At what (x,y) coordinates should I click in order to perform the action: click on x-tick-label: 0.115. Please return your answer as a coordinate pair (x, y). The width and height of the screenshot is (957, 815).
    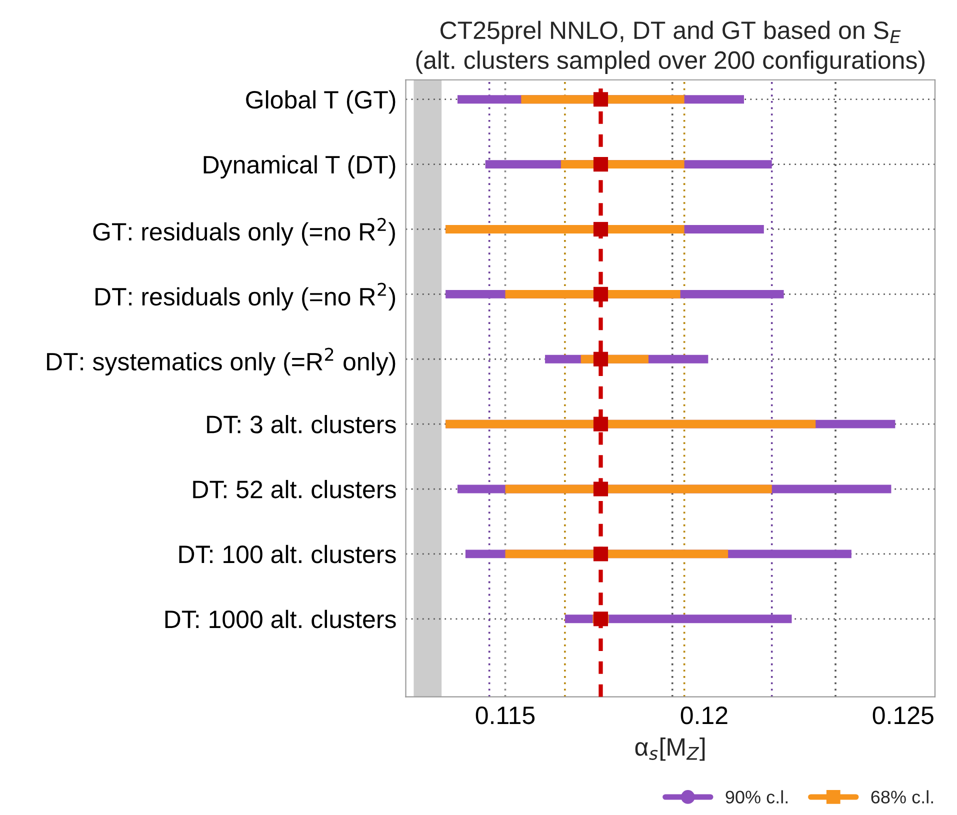
    Looking at the image, I should click on (505, 715).